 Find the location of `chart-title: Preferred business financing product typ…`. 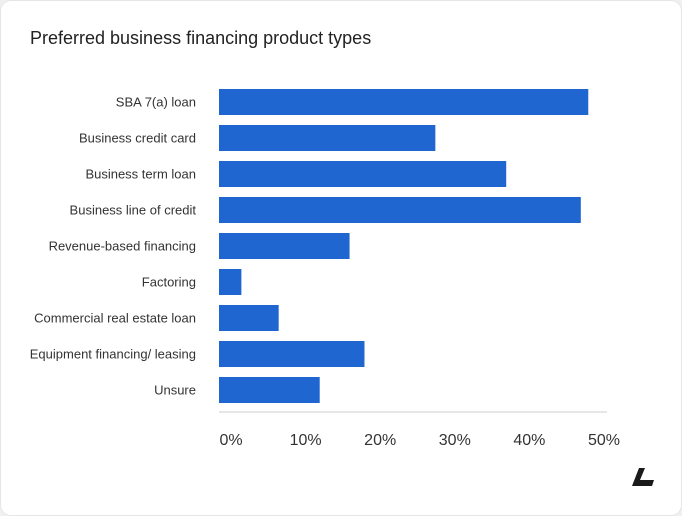

chart-title: Preferred business financing product typ… is located at coordinates (201, 38).